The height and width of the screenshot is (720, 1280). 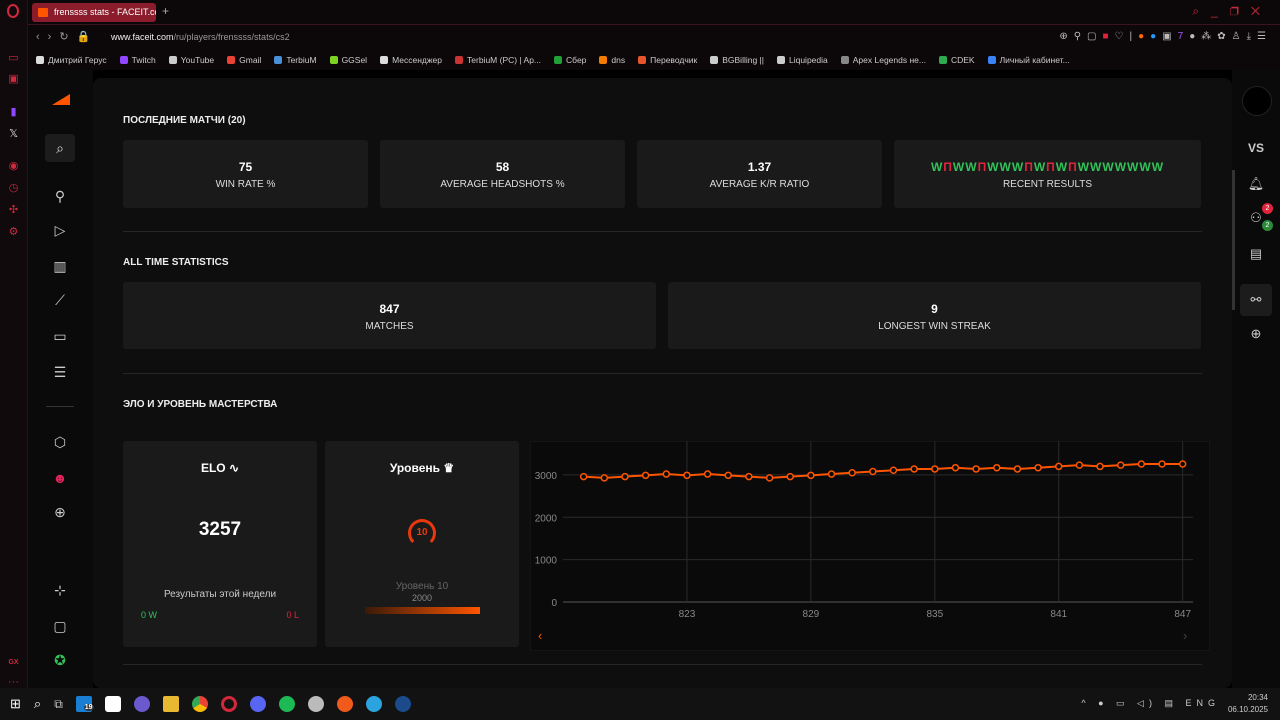 What do you see at coordinates (1165, 36) in the screenshot?
I see `toolbar-icons: ⊕⚲▢■♡|●●▣7●⁂✿♙⤓☰` at bounding box center [1165, 36].